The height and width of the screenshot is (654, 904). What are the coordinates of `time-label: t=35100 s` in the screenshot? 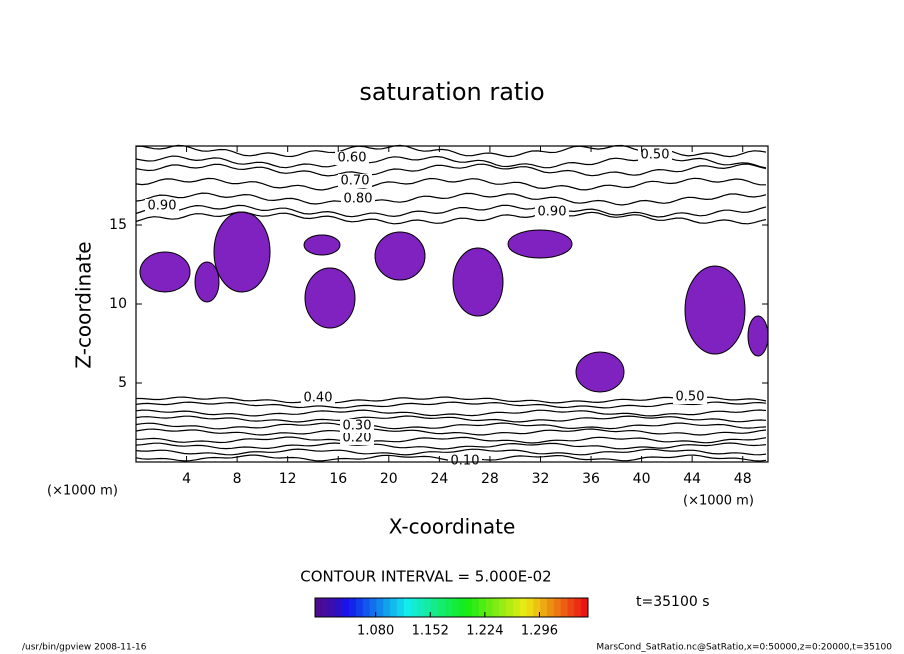 It's located at (673, 602).